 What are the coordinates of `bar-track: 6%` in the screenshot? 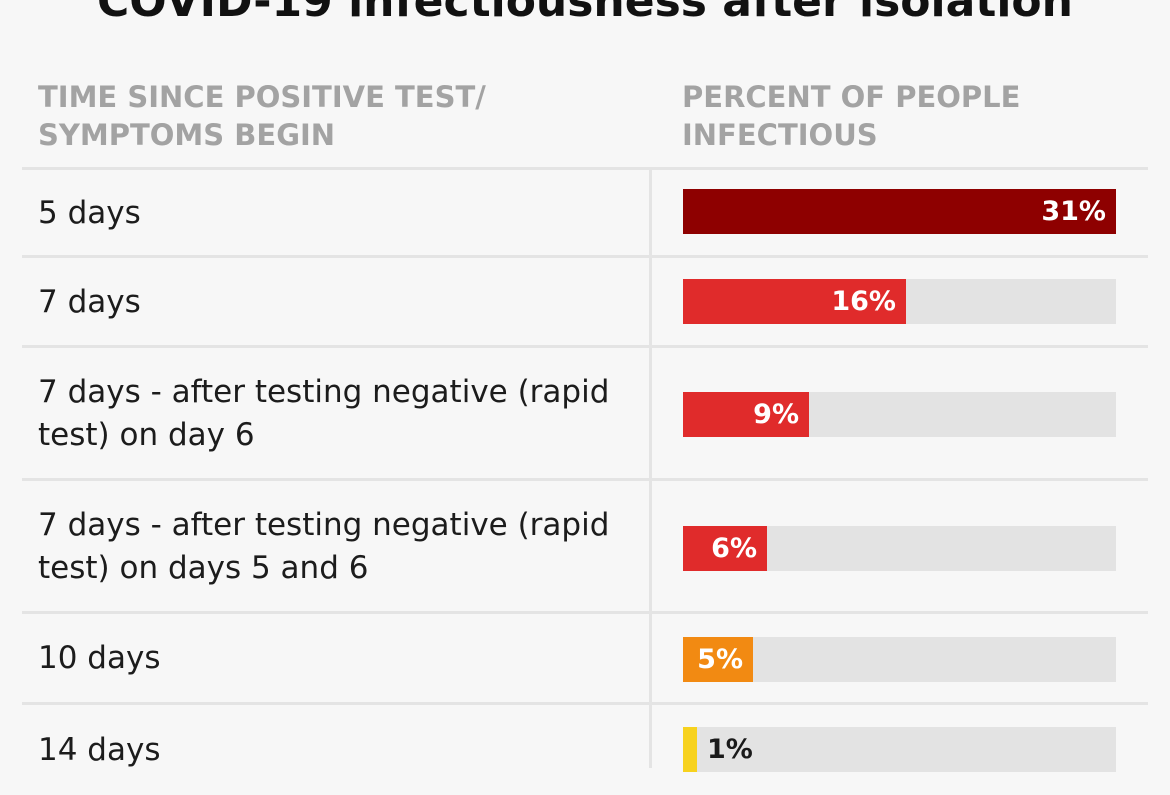 It's located at (899, 548).